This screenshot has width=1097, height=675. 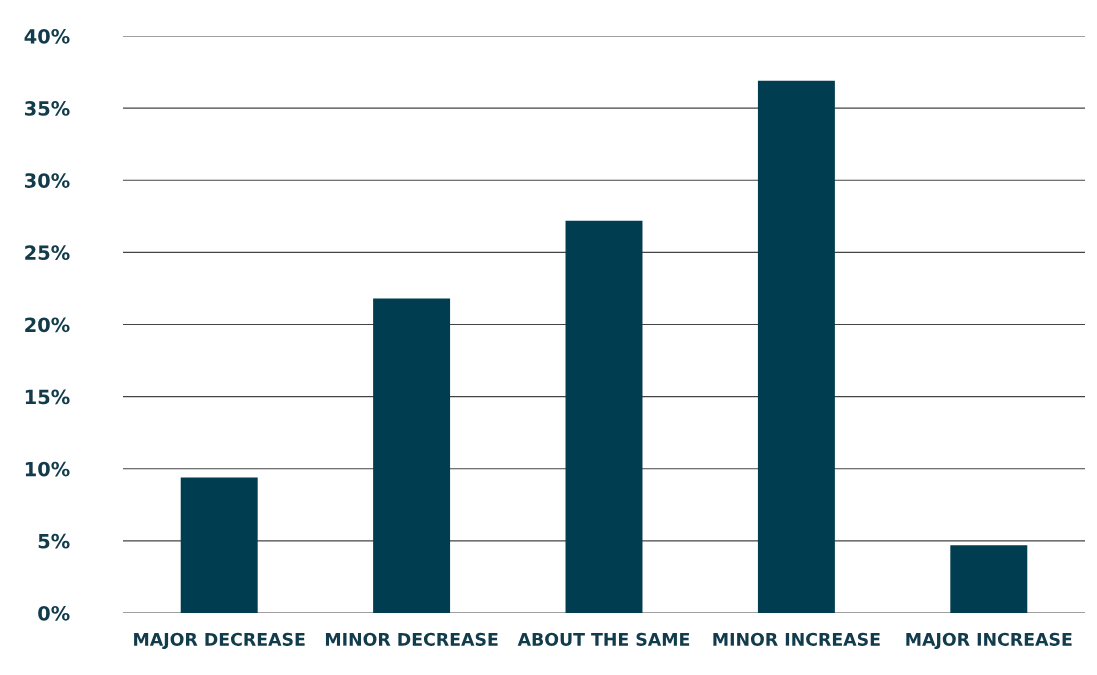 I want to click on y-tick-label: 40%, so click(x=47, y=36).